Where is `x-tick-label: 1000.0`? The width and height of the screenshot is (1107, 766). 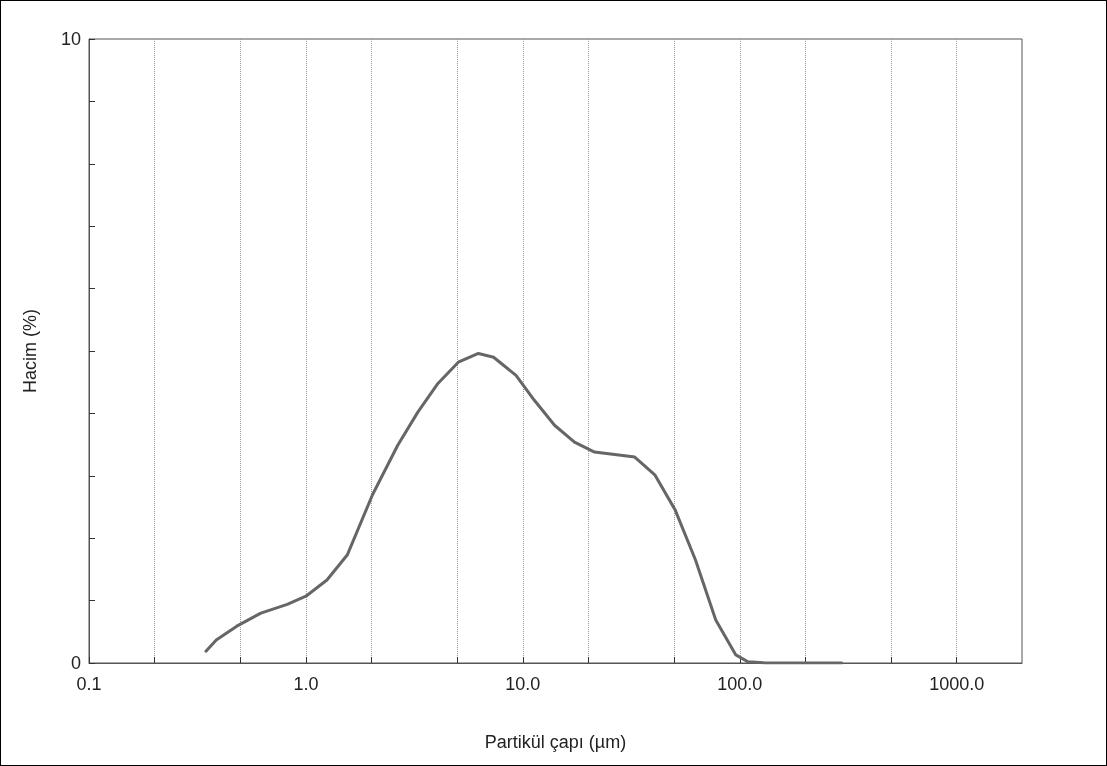 x-tick-label: 1000.0 is located at coordinates (957, 684).